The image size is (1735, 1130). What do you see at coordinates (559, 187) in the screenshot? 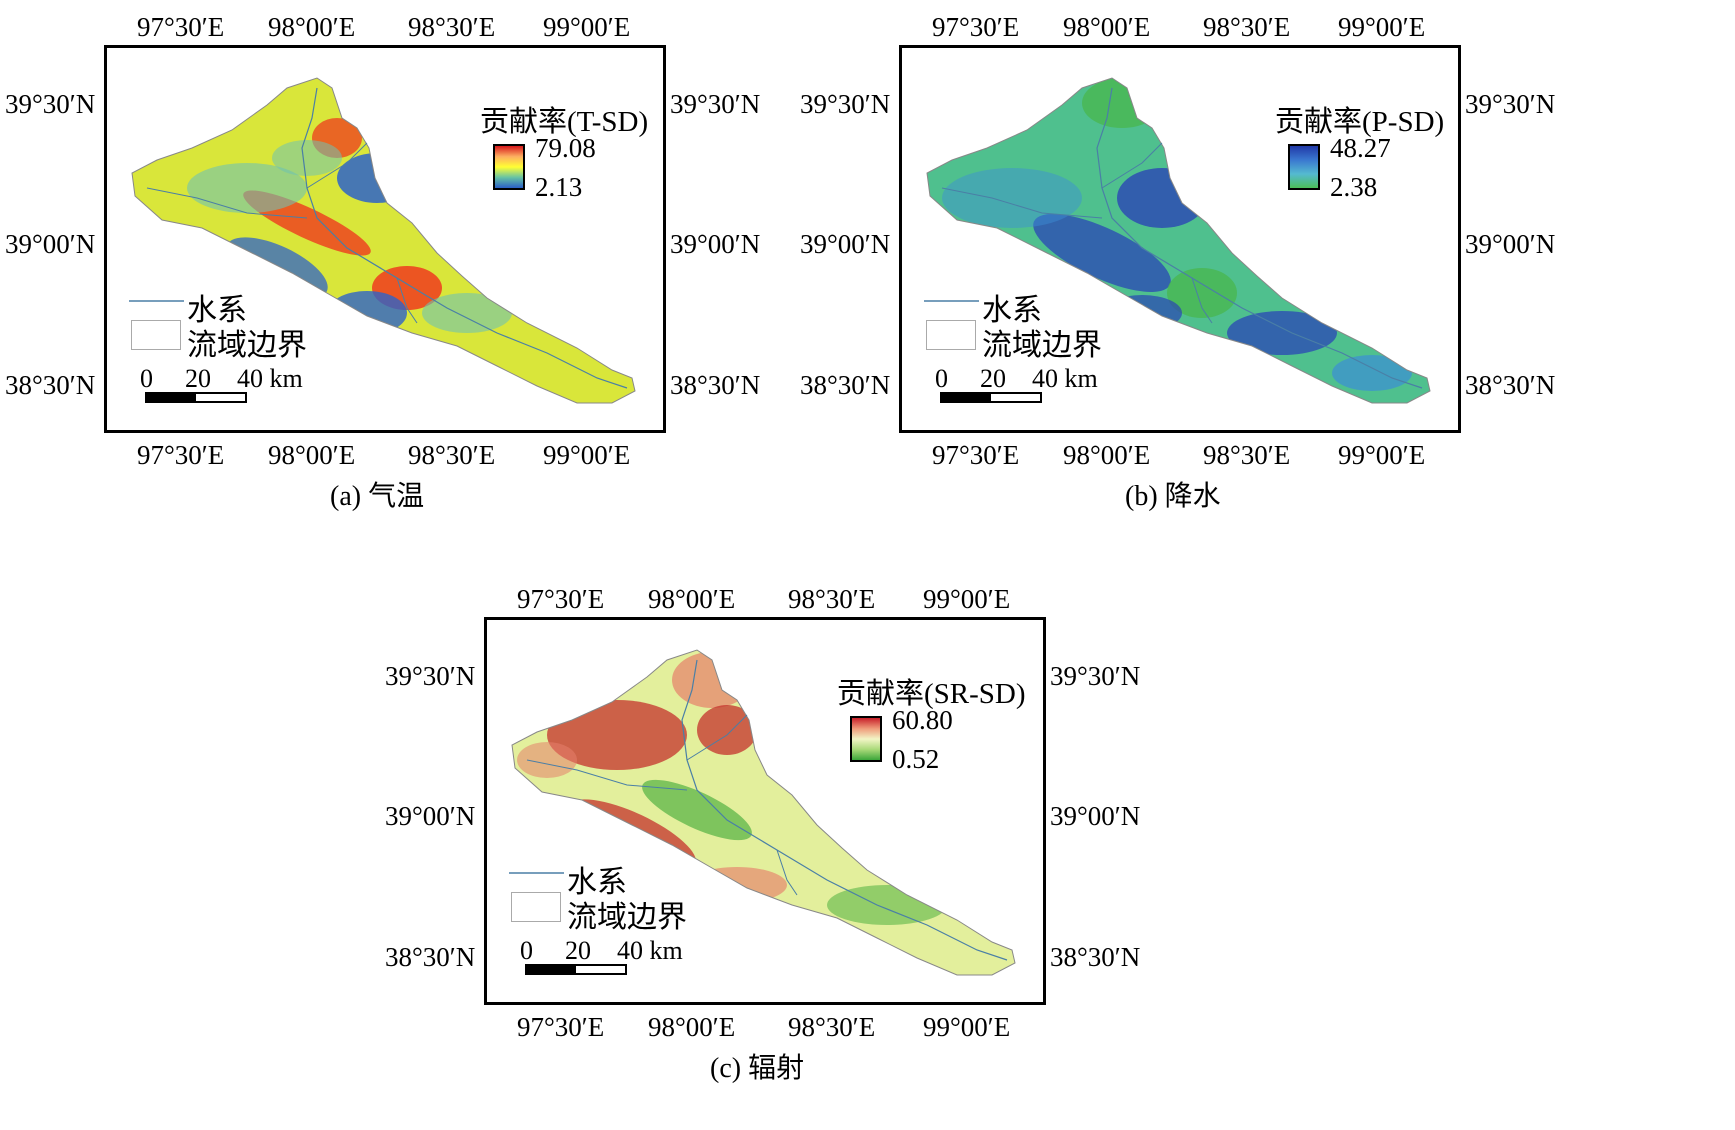
I see `colorbar-min-label: 2.13` at bounding box center [559, 187].